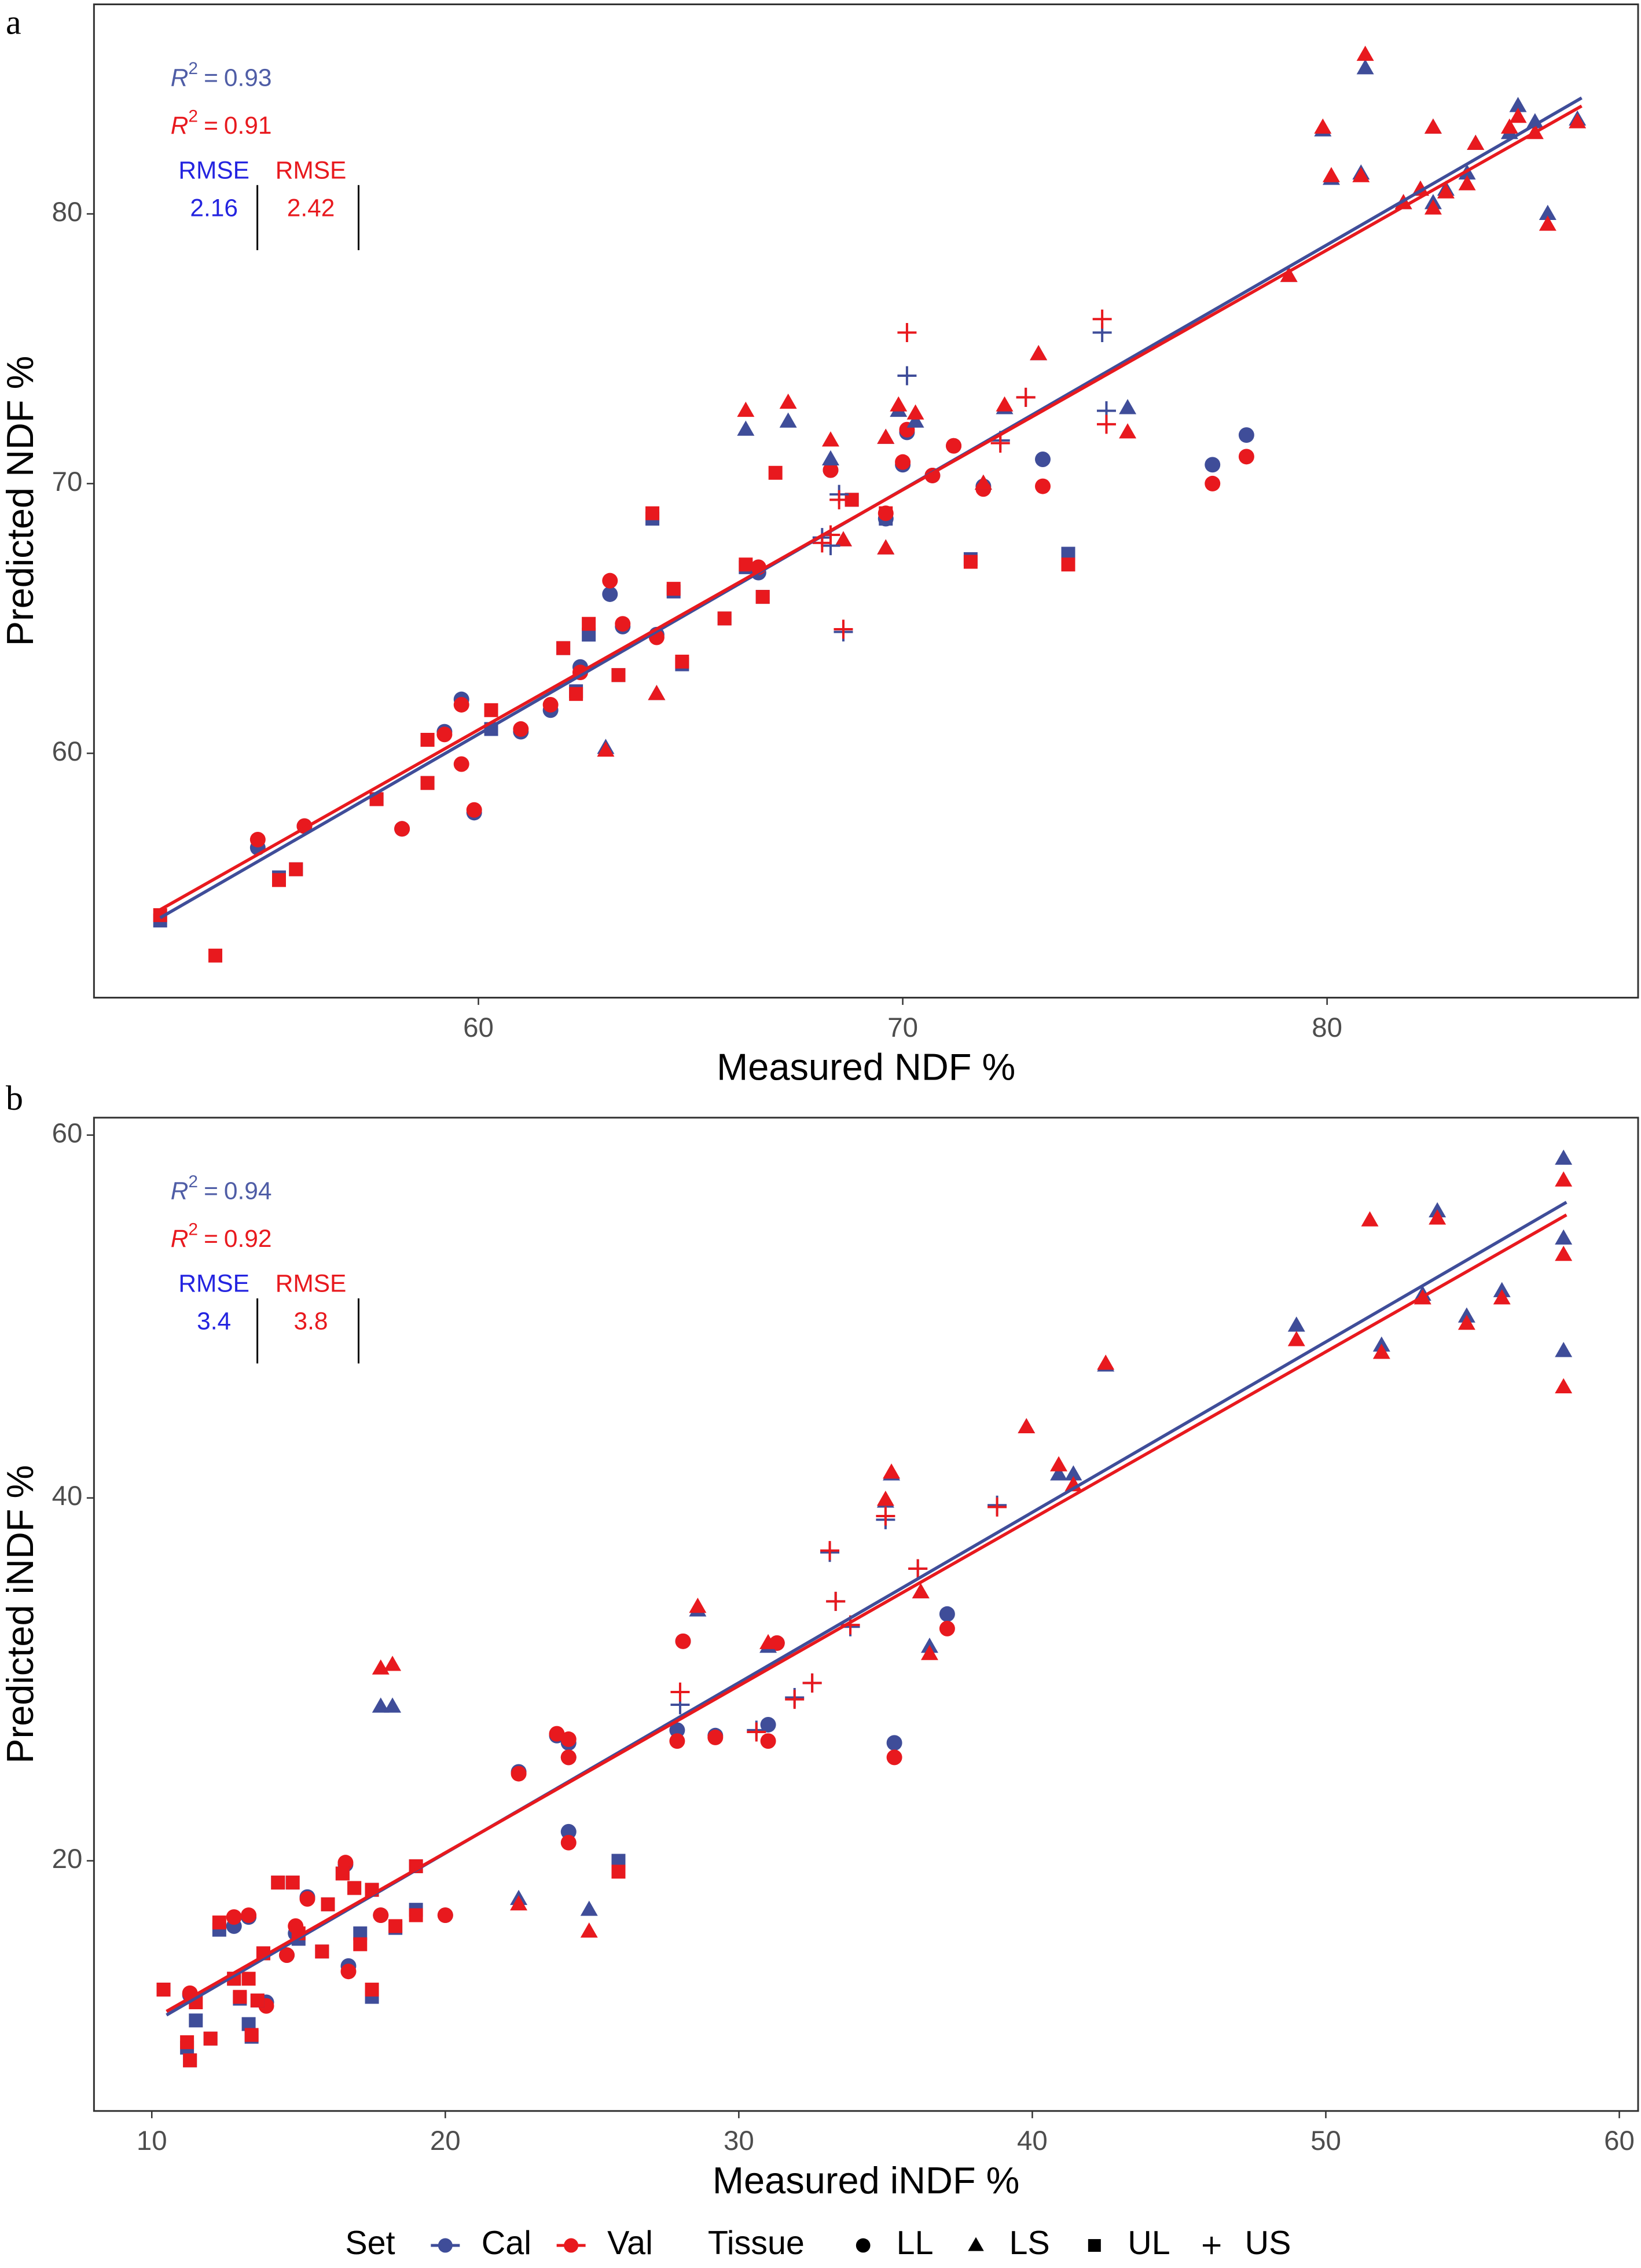 The height and width of the screenshot is (2268, 1641). I want to click on r2-value: 0.93, so click(248, 77).